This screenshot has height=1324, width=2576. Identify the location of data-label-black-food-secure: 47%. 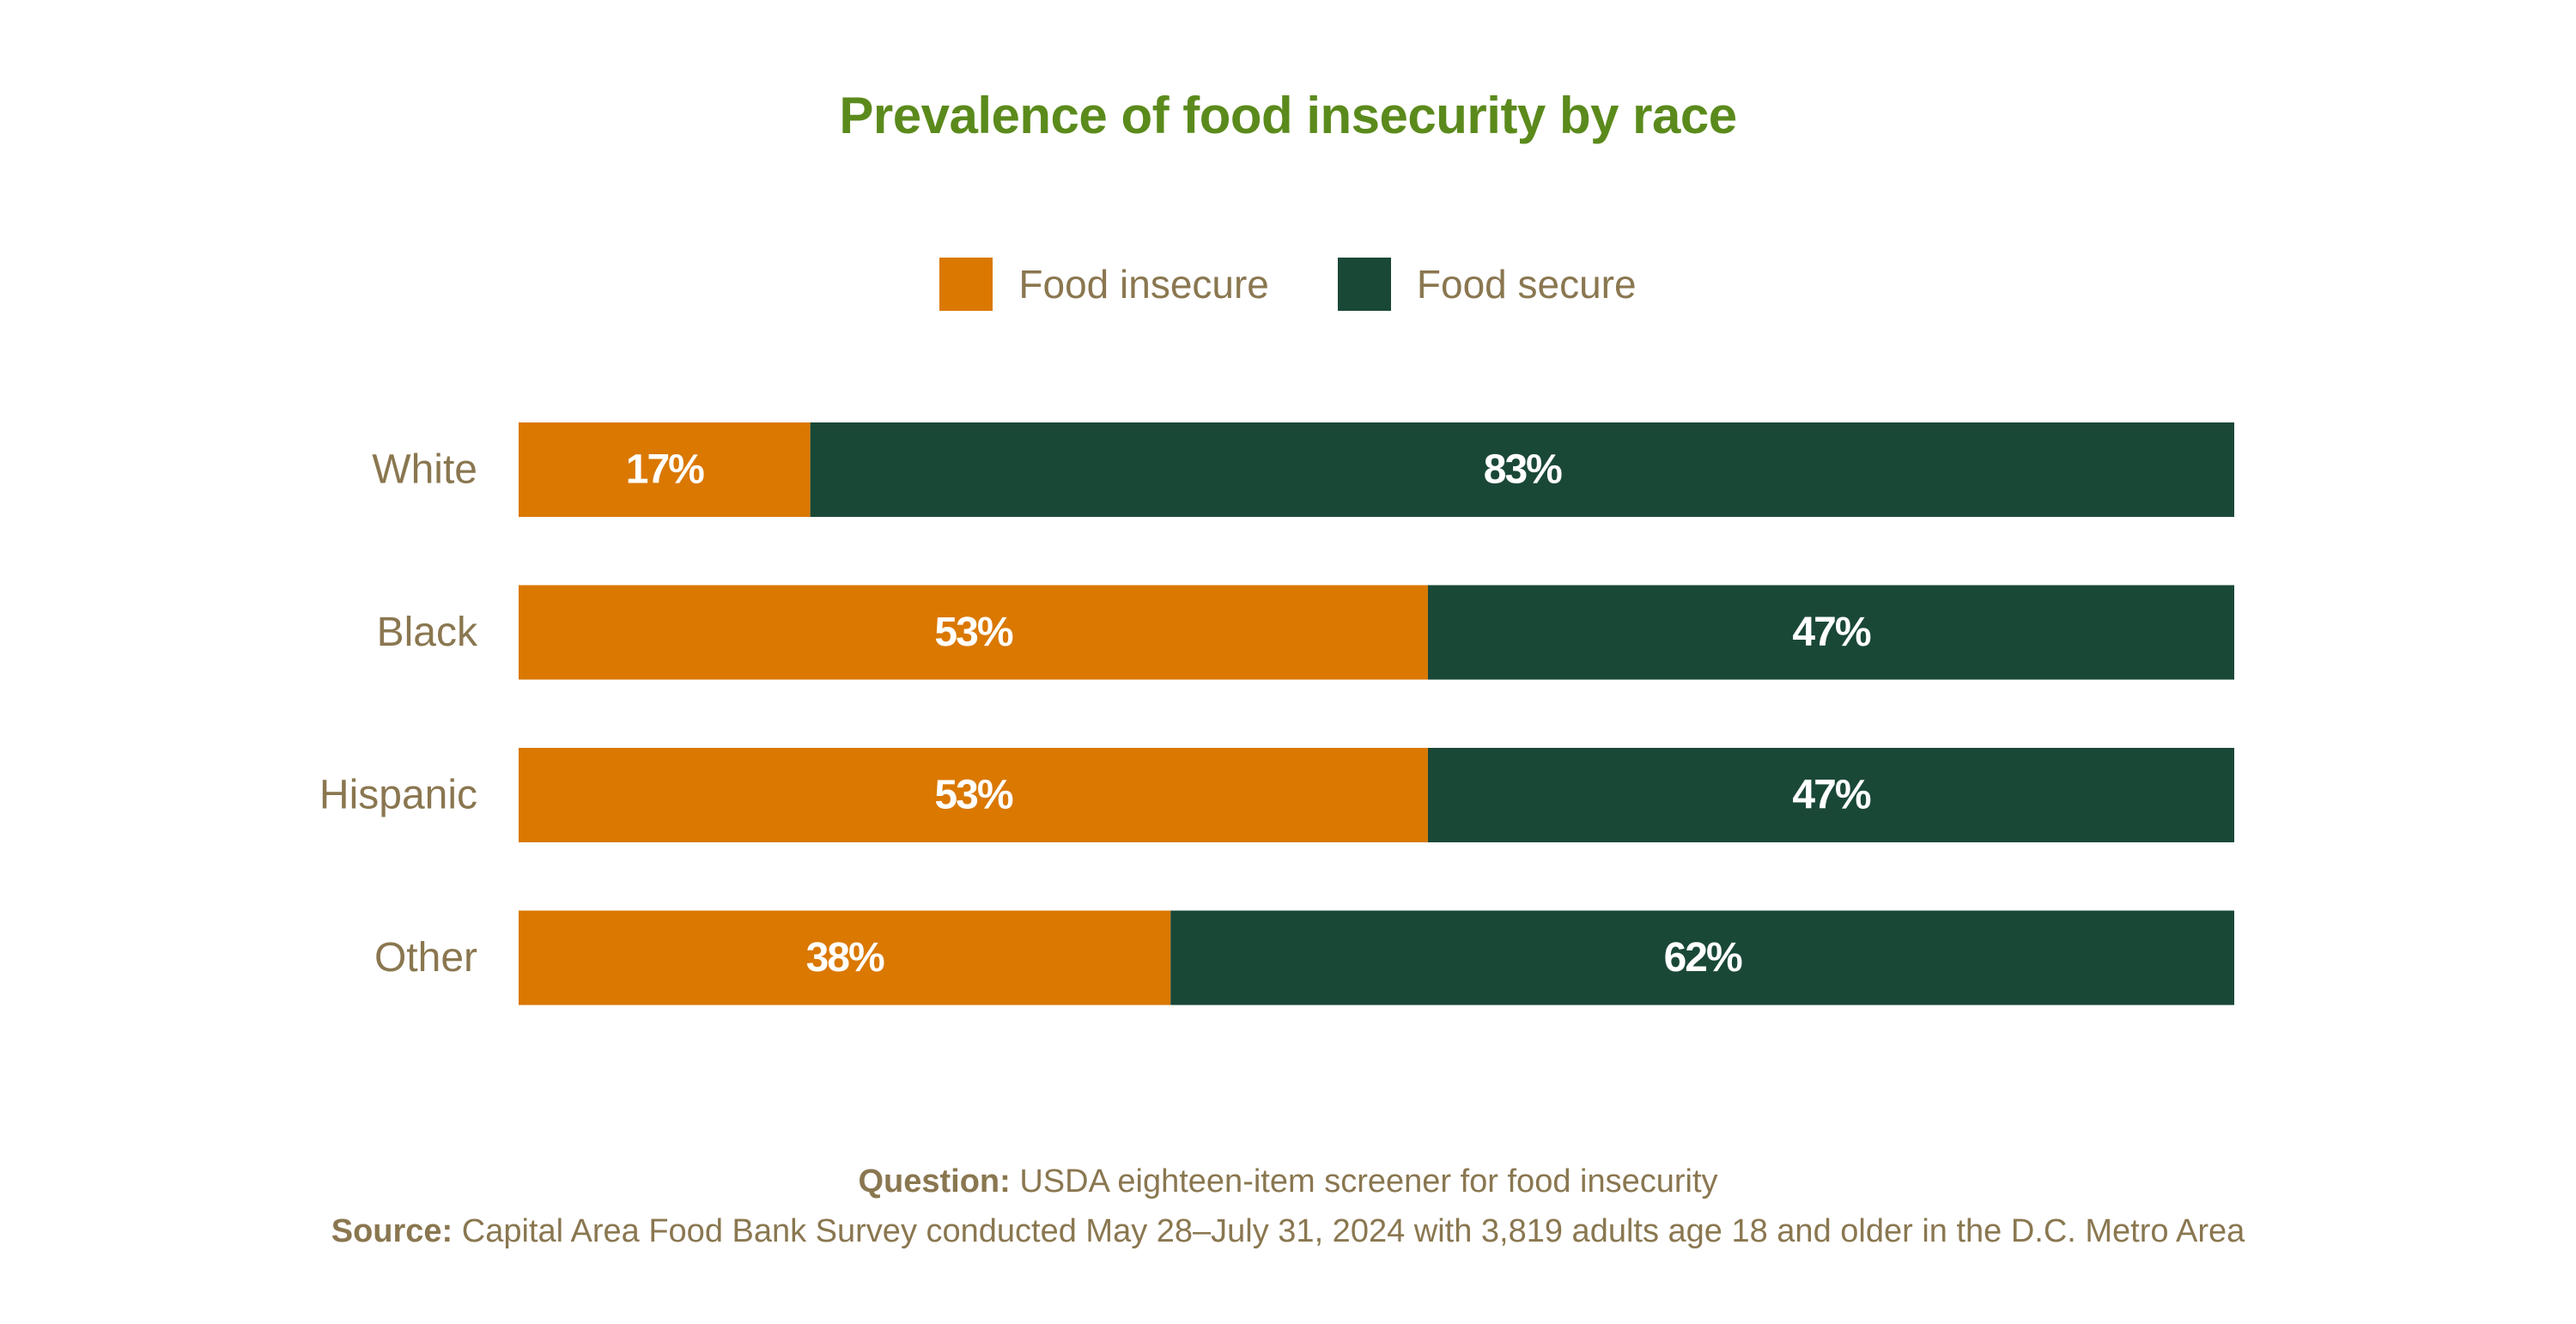
(1831, 632).